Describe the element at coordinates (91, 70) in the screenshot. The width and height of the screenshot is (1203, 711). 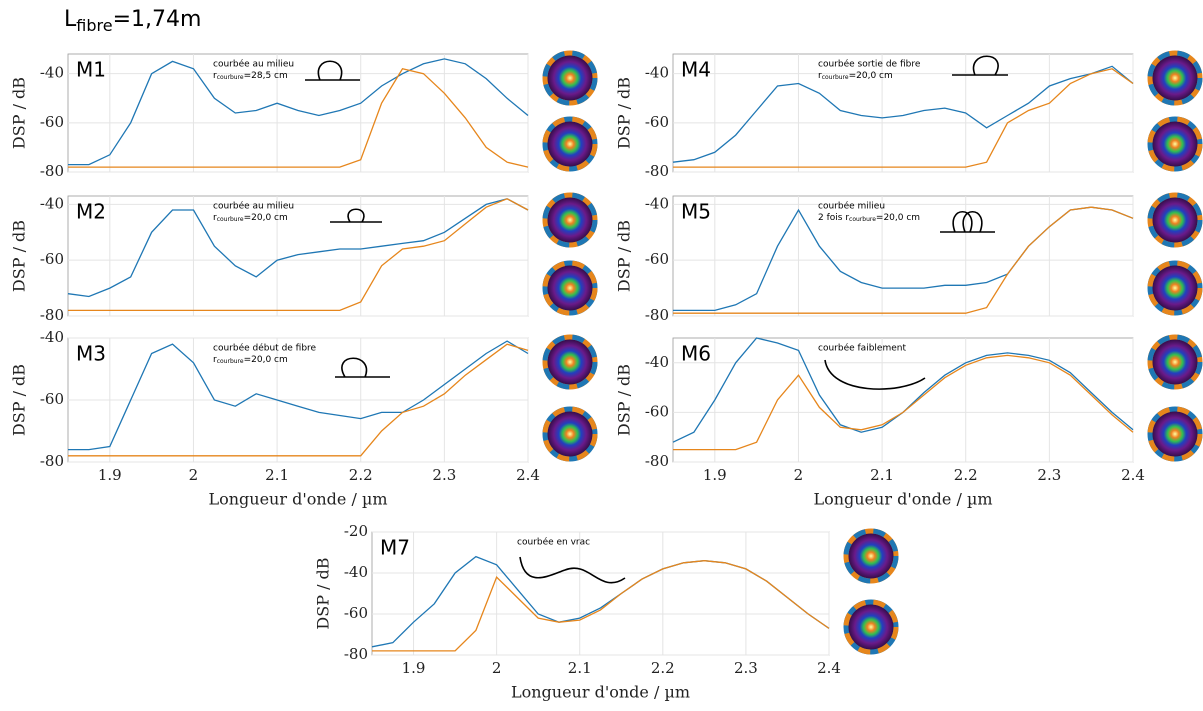
I see `panel-label: M1` at that location.